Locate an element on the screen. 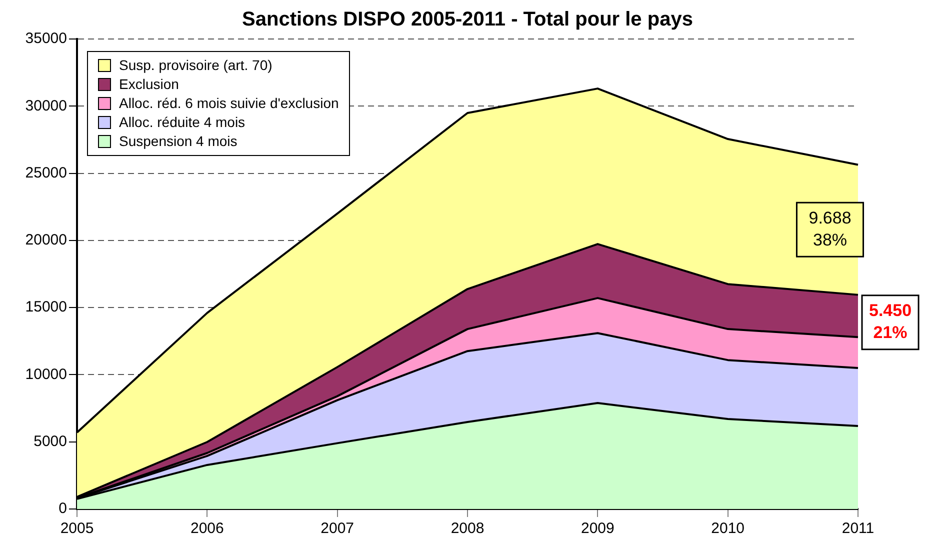  y-tick-label: 10000 is located at coordinates (46, 374).